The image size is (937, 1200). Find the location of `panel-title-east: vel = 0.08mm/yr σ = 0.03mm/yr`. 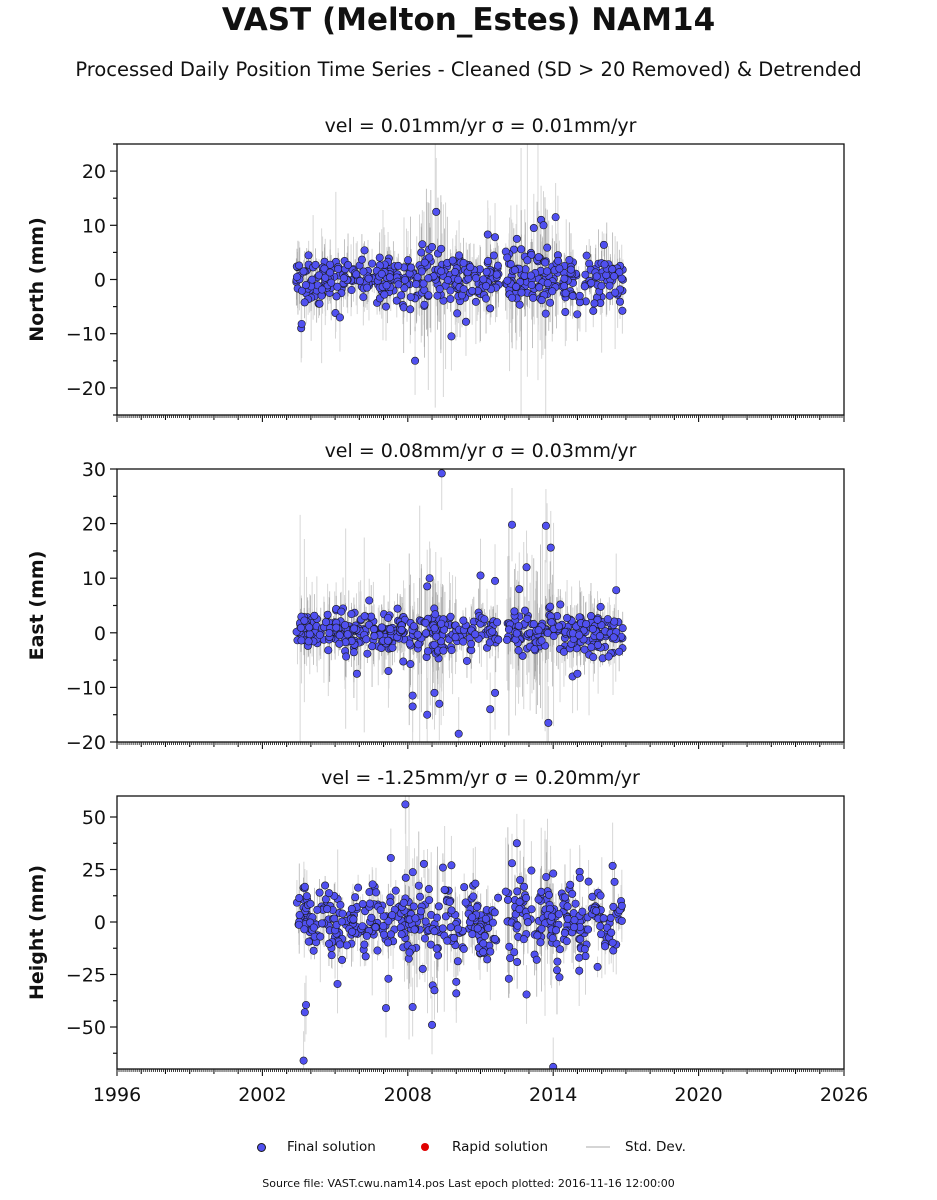

panel-title-east: vel = 0.08mm/yr σ = 0.03mm/yr is located at coordinates (481, 451).